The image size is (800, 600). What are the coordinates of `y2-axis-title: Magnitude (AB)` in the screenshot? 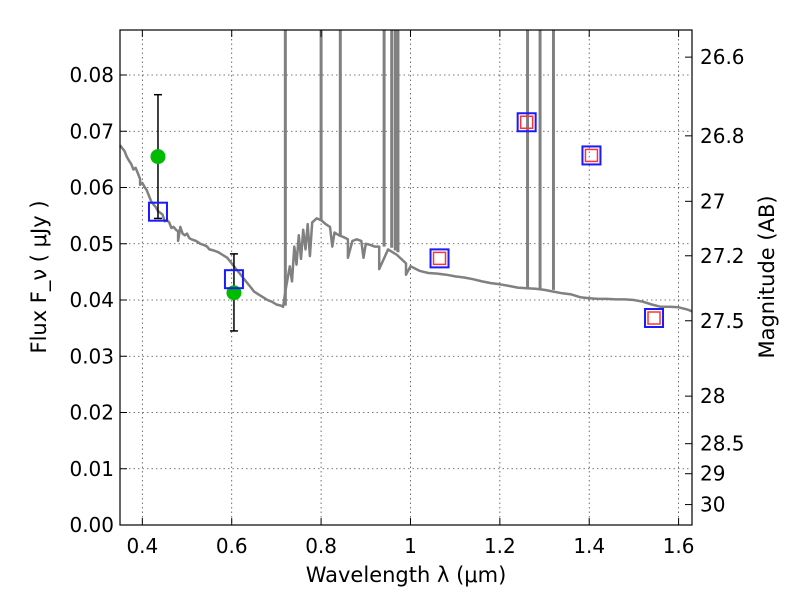 It's located at (767, 276).